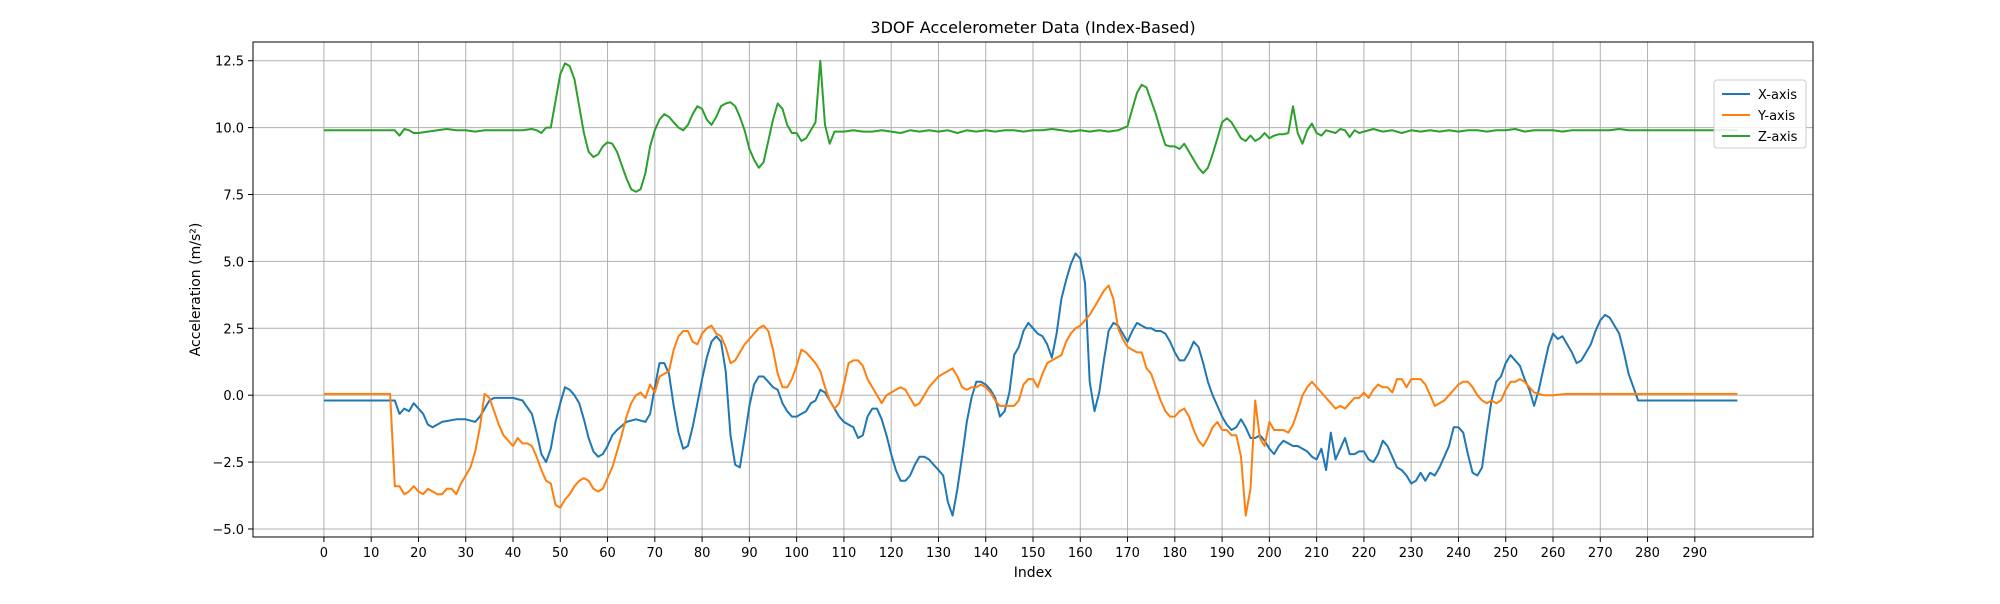 This screenshot has width=2000, height=604. I want to click on x-tick-label: 100, so click(796, 553).